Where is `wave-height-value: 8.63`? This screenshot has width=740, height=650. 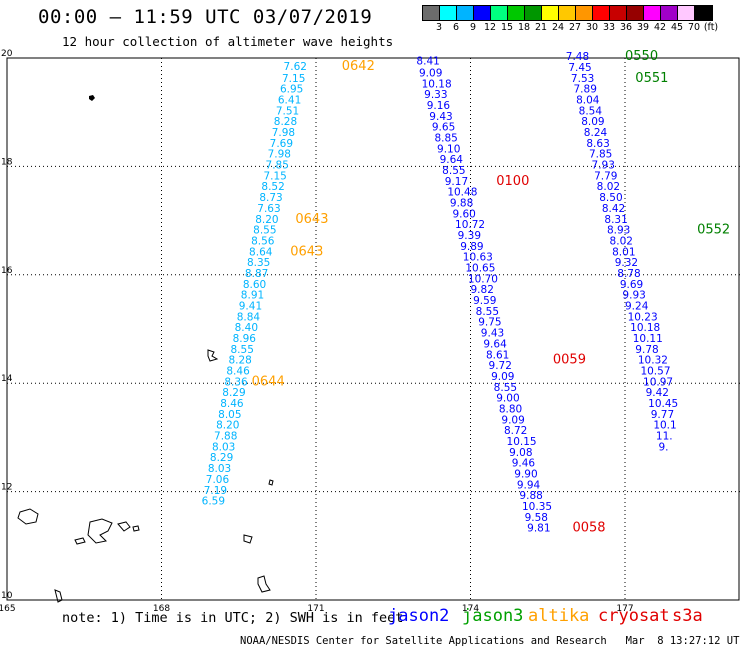
wave-height-value: 8.63 is located at coordinates (597, 144).